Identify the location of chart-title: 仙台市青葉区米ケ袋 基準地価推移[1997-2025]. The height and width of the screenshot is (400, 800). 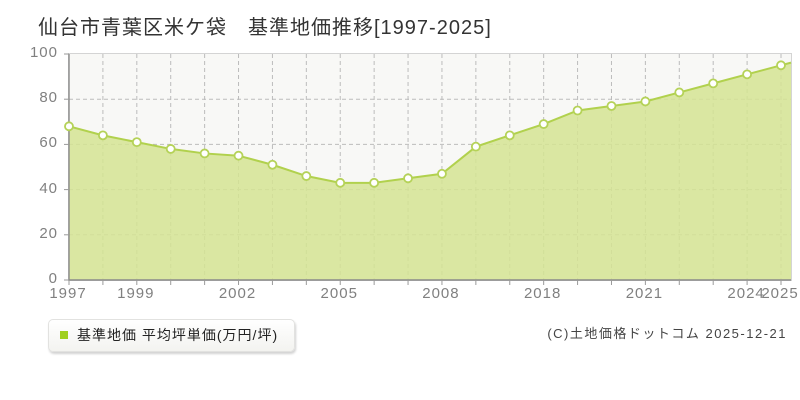
(265, 28).